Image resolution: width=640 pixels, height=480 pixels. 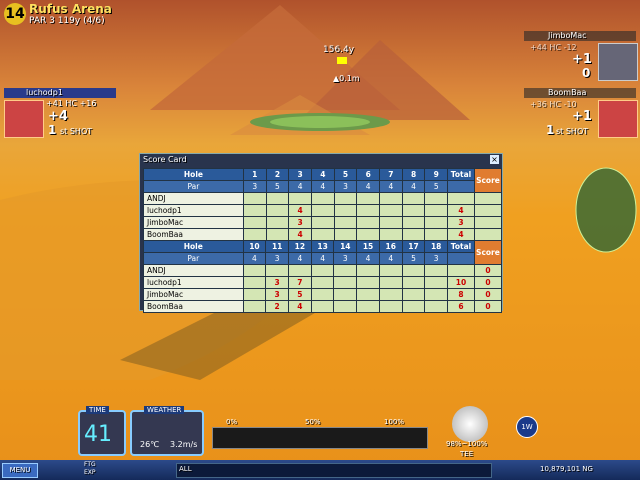 What do you see at coordinates (52, 130) in the screenshot?
I see `player-shot: 1` at bounding box center [52, 130].